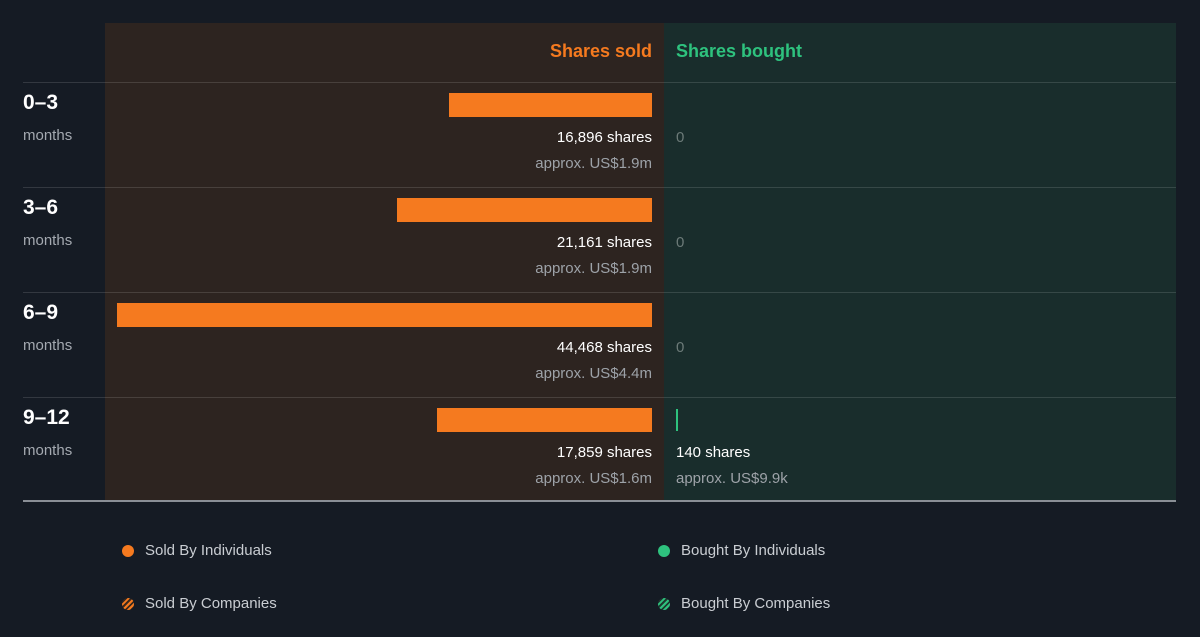 Image resolution: width=1200 pixels, height=637 pixels. I want to click on sold-shares-label: 21,161 shares, so click(604, 242).